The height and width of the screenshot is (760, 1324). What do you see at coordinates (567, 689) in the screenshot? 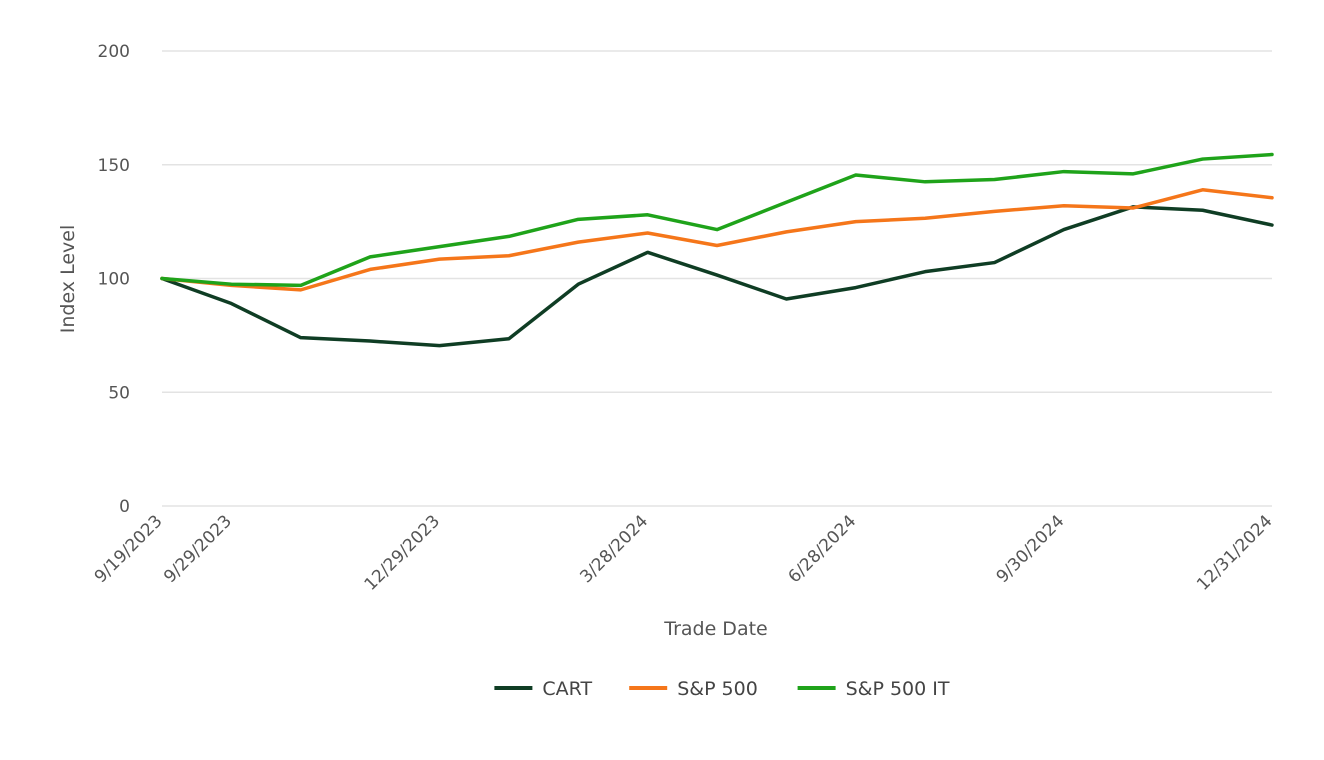
I see `legend-label: CART` at bounding box center [567, 689].